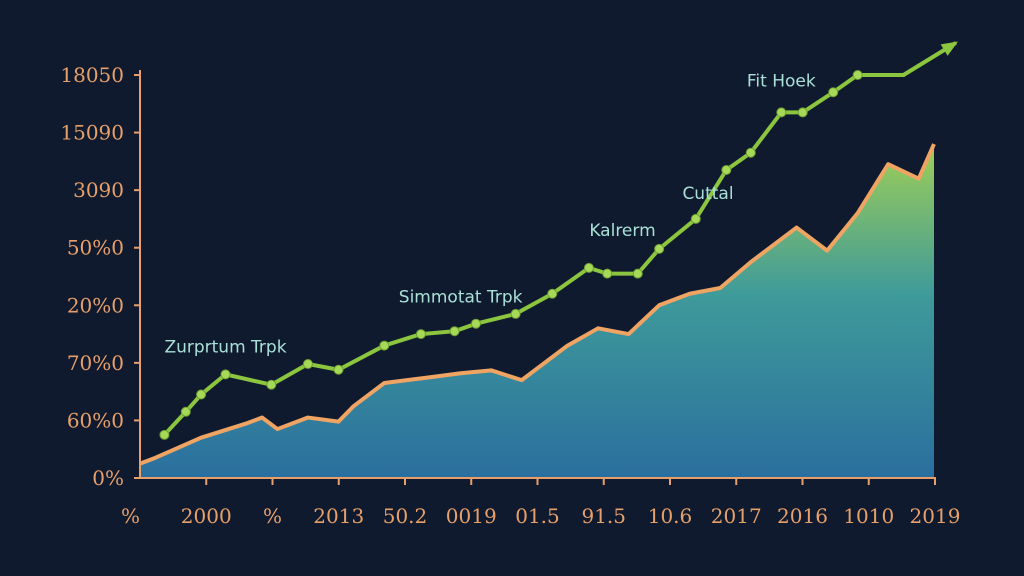  What do you see at coordinates (949, 48) in the screenshot?
I see `trend-arrow-head` at bounding box center [949, 48].